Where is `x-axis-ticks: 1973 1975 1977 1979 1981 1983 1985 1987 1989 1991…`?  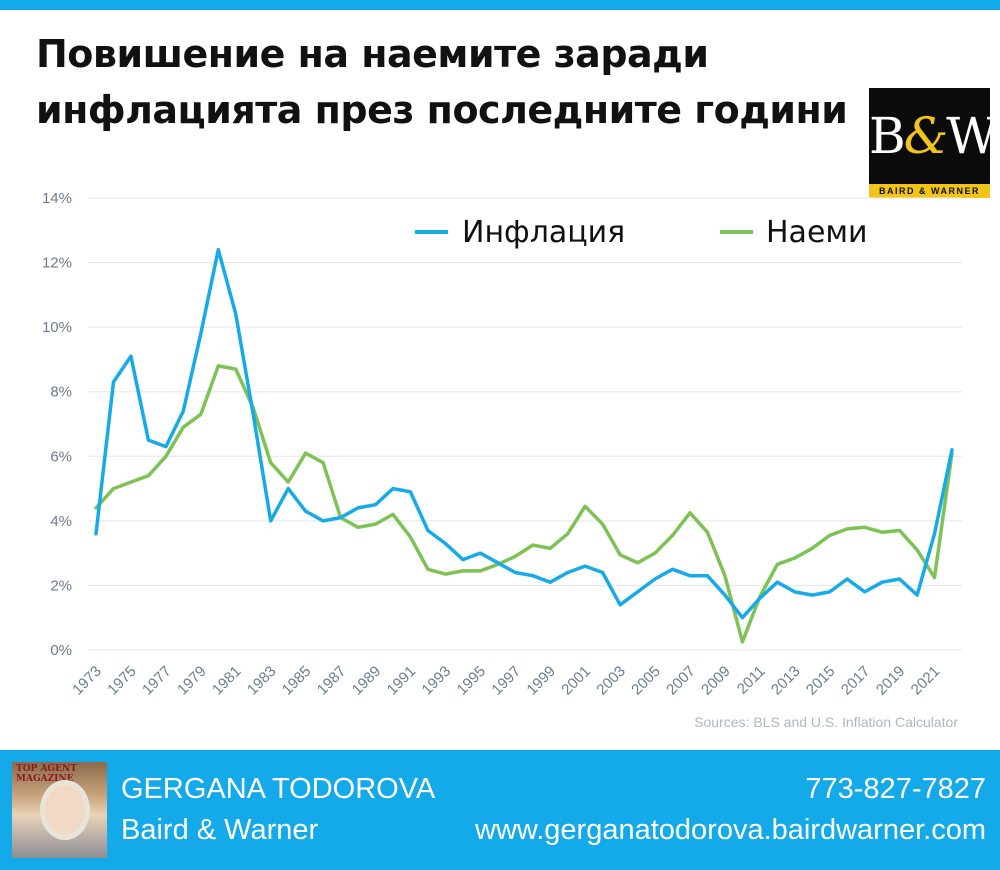 x-axis-ticks: 1973 1975 1977 1979 1981 1983 1985 1987 1989 1991… is located at coordinates (506, 681).